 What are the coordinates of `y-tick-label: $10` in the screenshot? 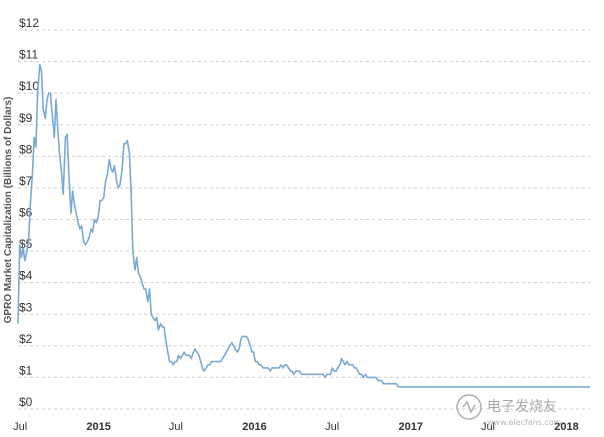 It's located at (29, 86).